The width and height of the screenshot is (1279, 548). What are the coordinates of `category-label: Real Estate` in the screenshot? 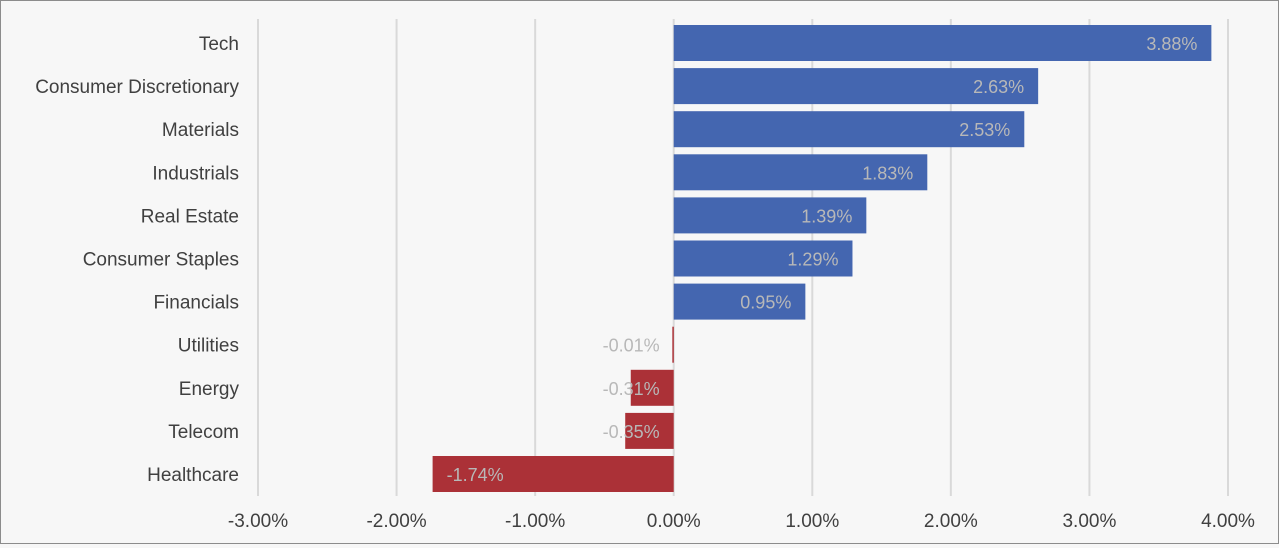 It's located at (190, 216).